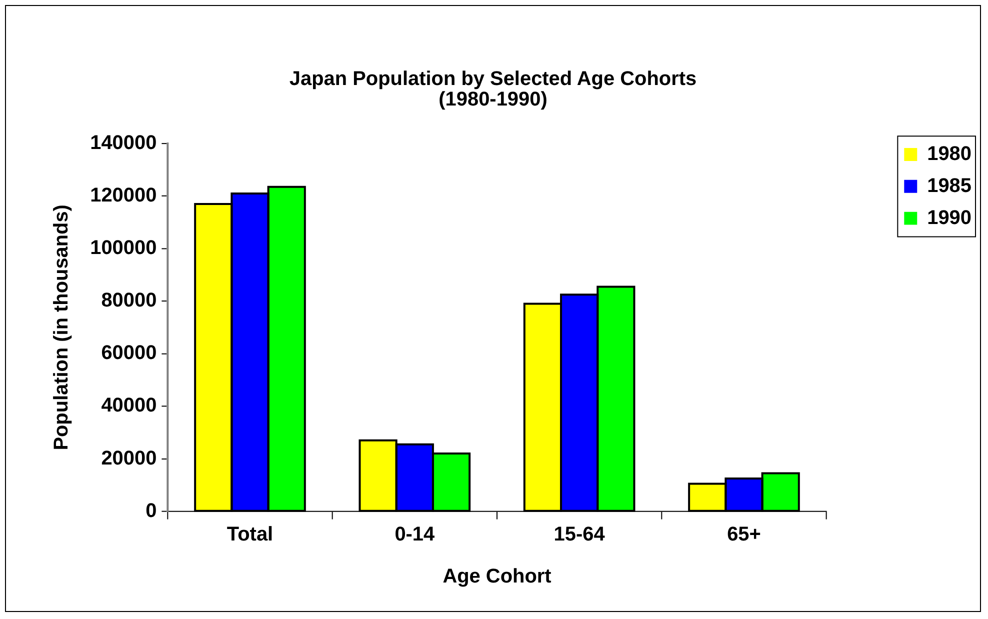 This screenshot has height=619, width=988. I want to click on legend-label: 1980, so click(949, 154).